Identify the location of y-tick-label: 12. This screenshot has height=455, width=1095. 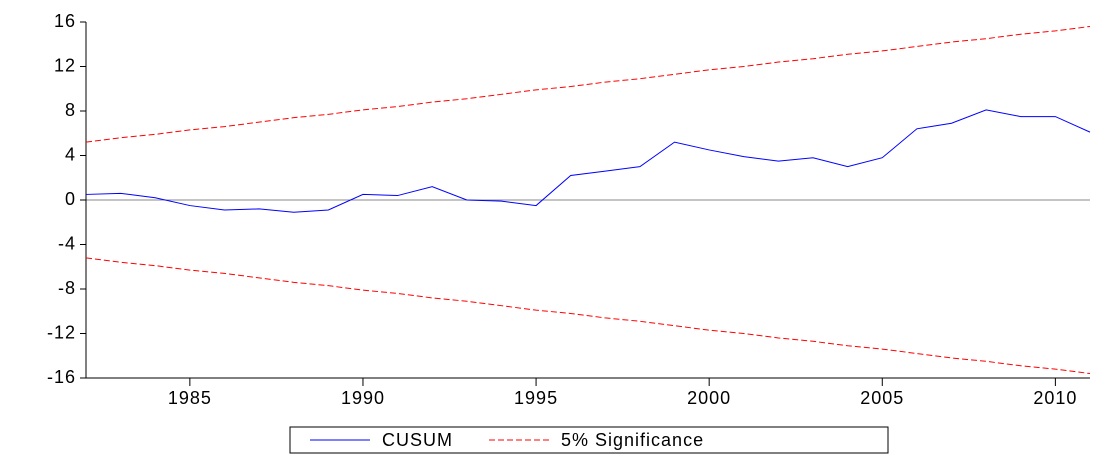
(65, 65).